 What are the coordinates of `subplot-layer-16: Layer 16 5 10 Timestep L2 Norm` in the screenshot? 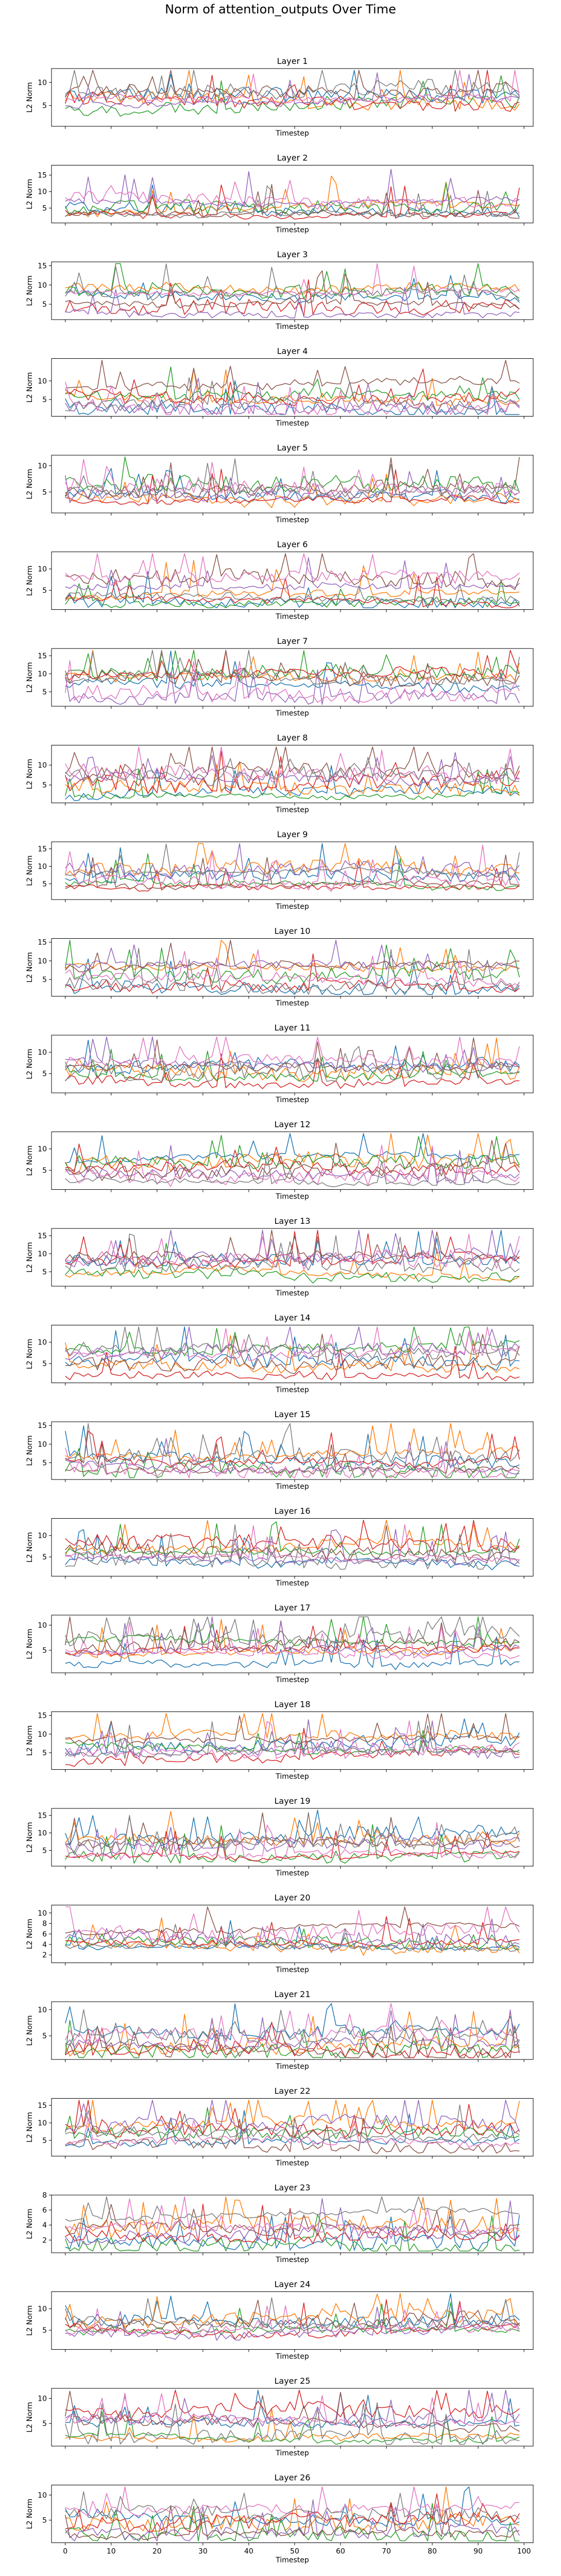 It's located at (280, 1547).